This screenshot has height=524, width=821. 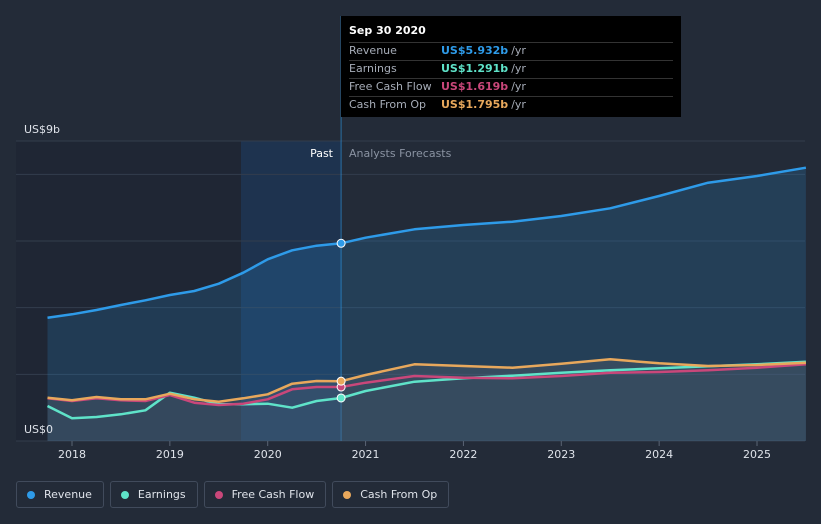 What do you see at coordinates (561, 454) in the screenshot?
I see `x-tick-label: 2023` at bounding box center [561, 454].